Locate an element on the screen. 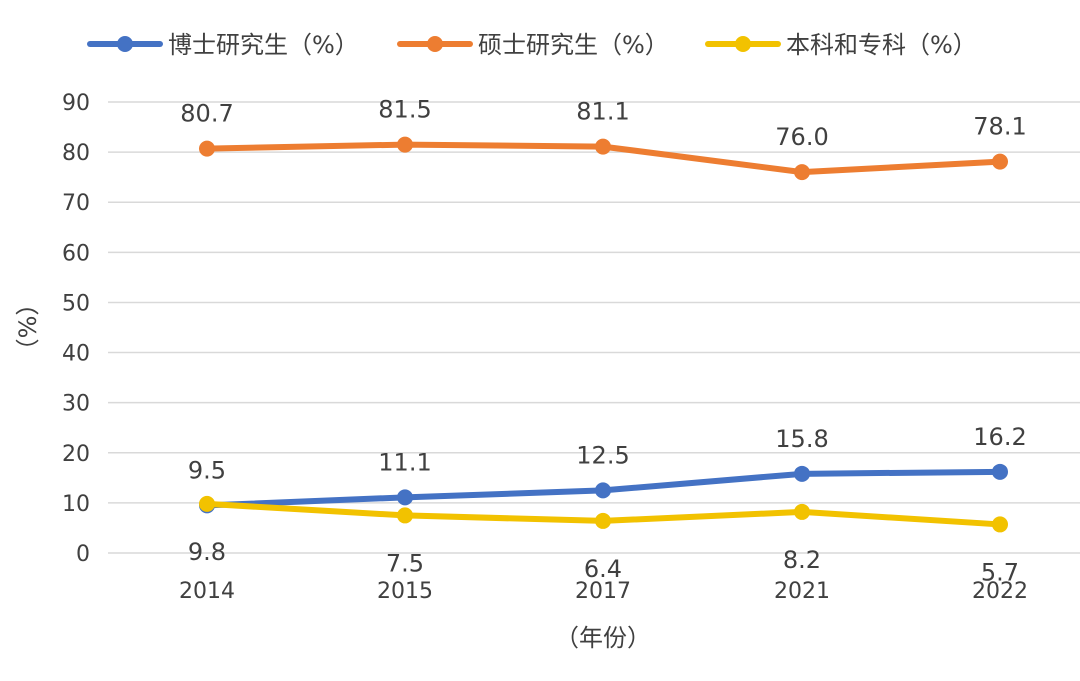 This screenshot has width=1080, height=681. x-tick-label: 2014 is located at coordinates (207, 591).